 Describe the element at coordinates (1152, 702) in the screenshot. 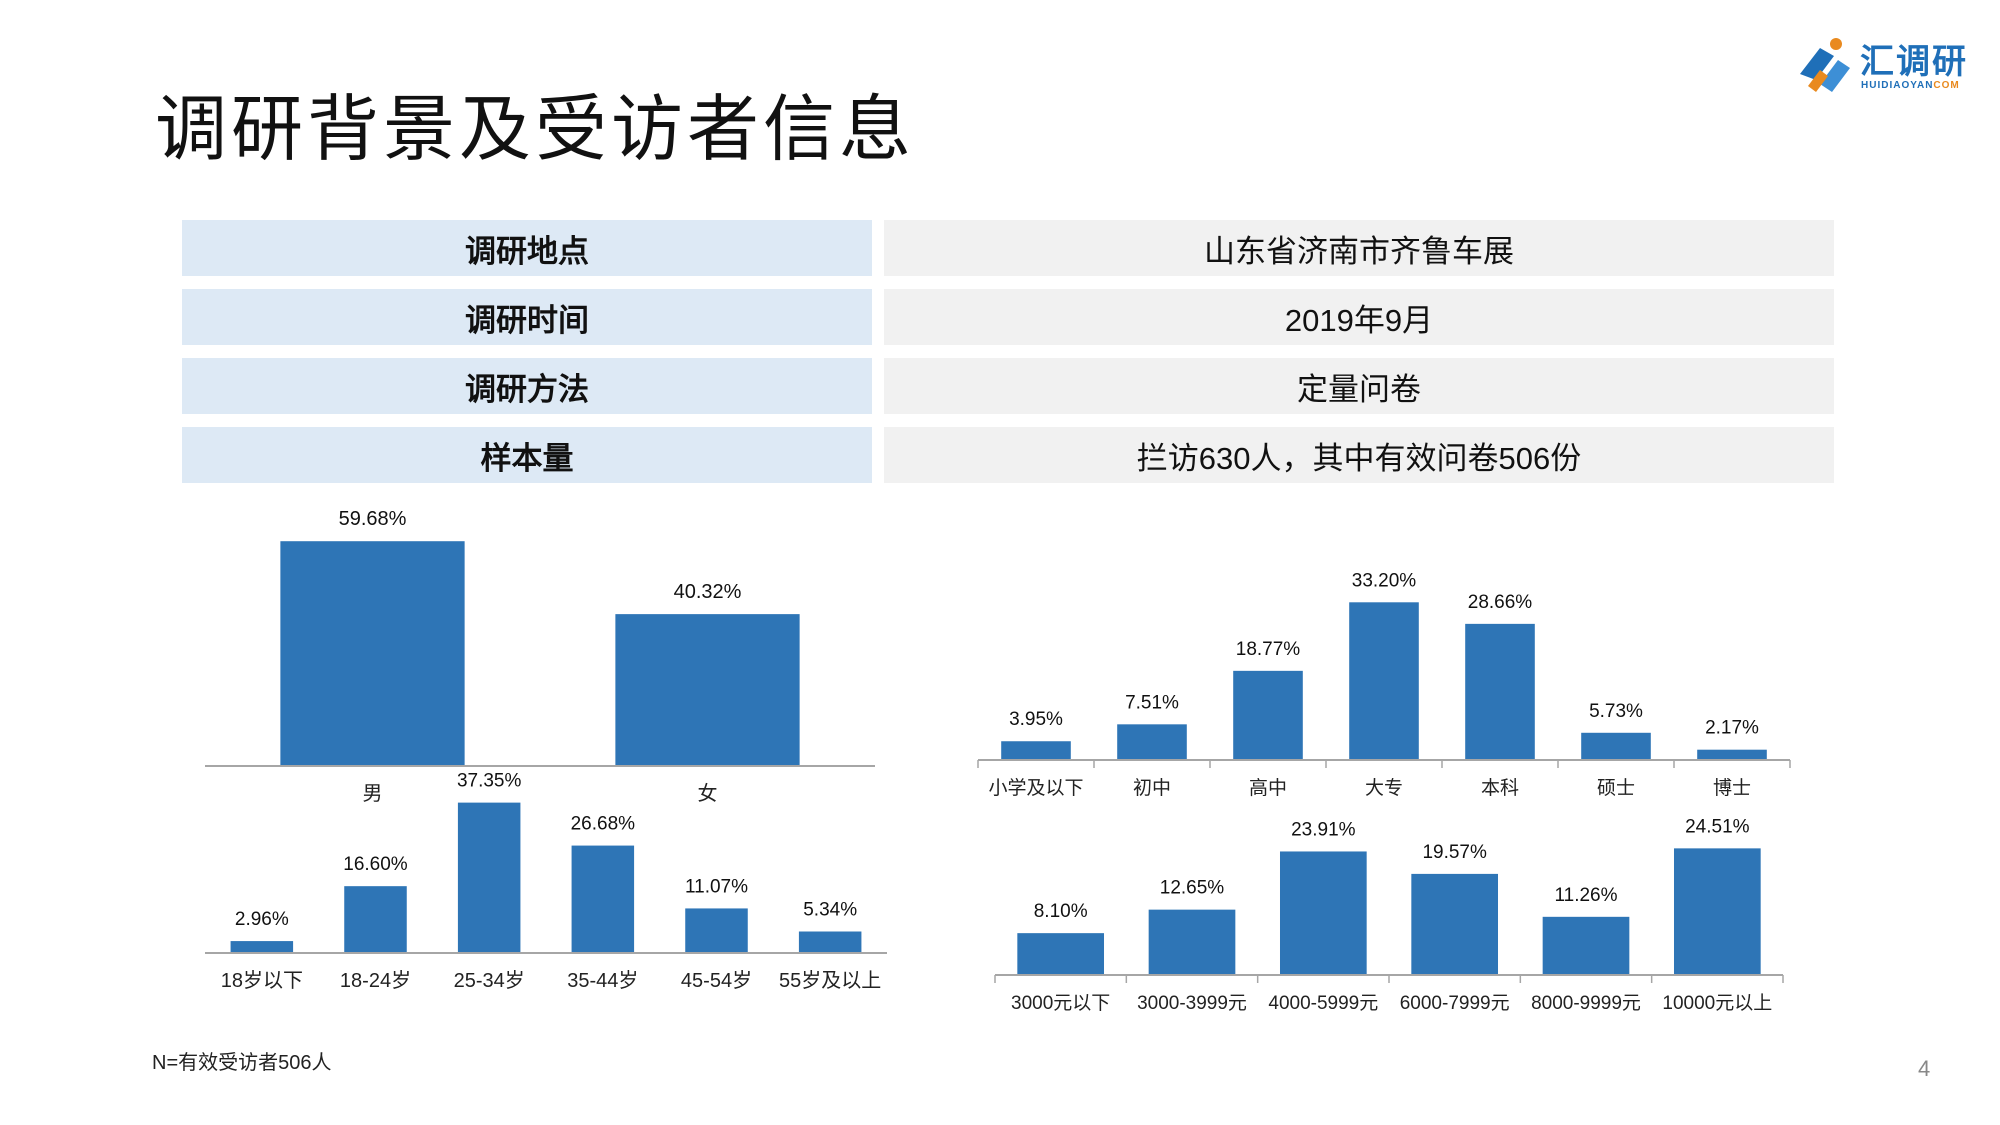

I see `data-label: 7.51%` at that location.